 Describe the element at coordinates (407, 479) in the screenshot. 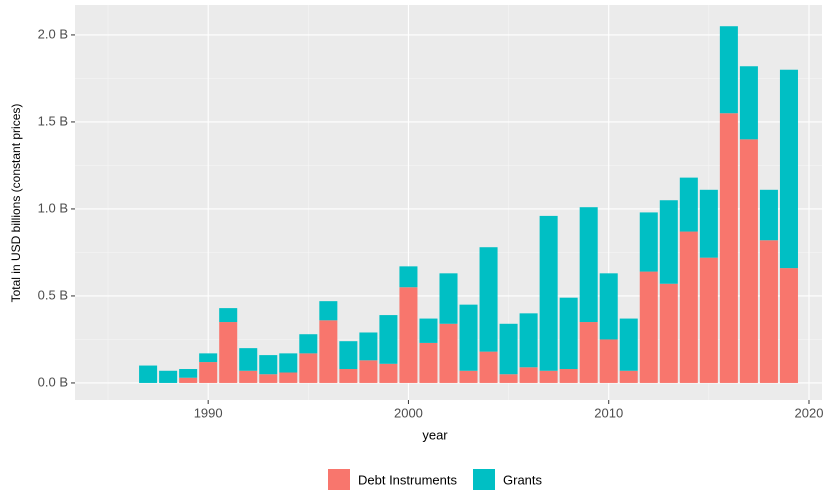

I see `legend-label: Debt Instruments` at that location.